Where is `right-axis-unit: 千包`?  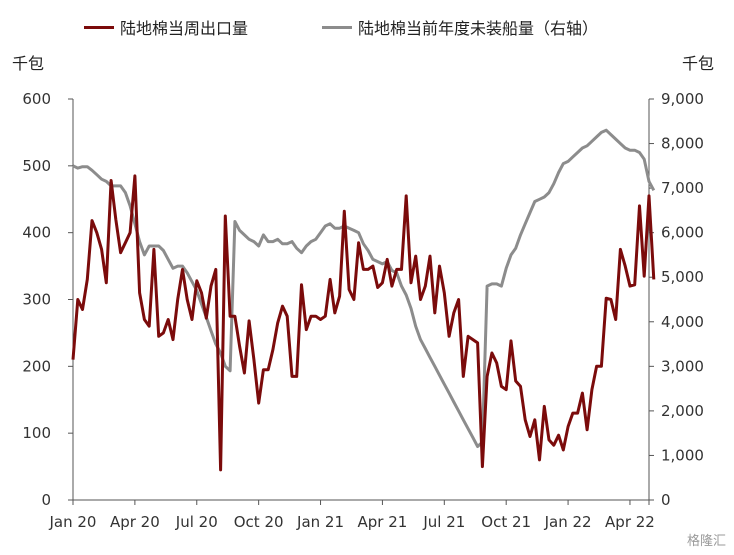 right-axis-unit: 千包 is located at coordinates (698, 63).